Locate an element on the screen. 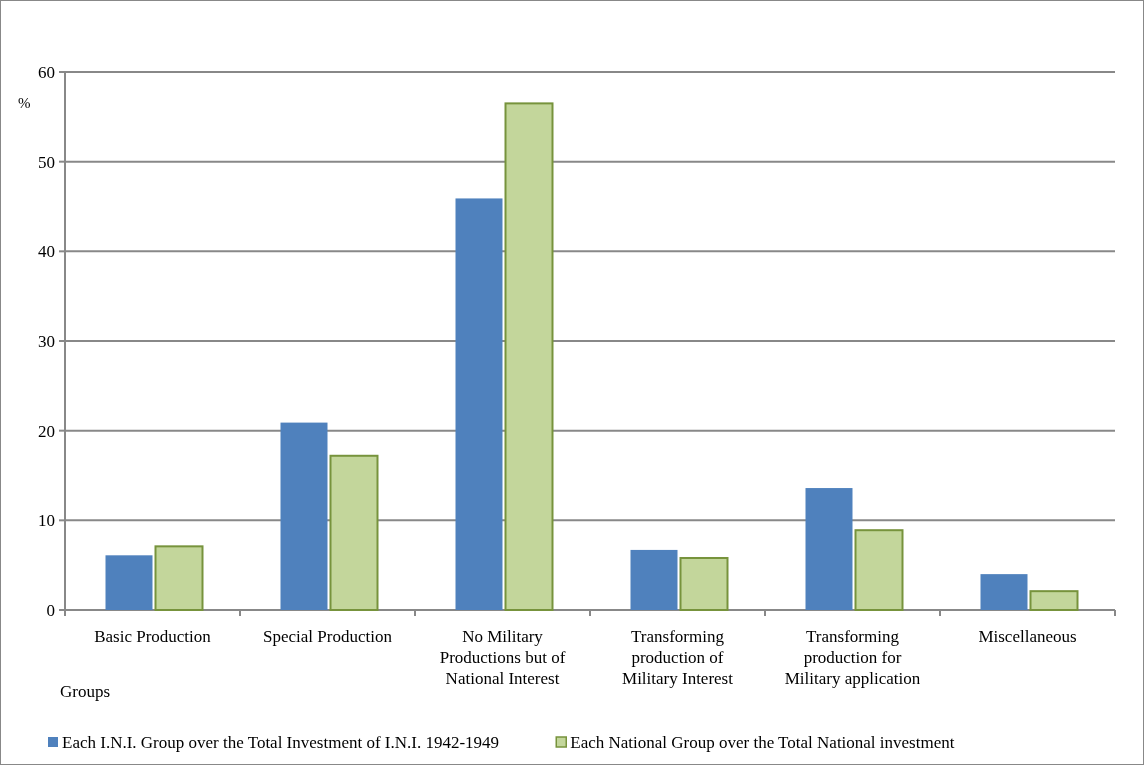 The width and height of the screenshot is (1144, 765). x-tick-label: Basic Production is located at coordinates (153, 636).